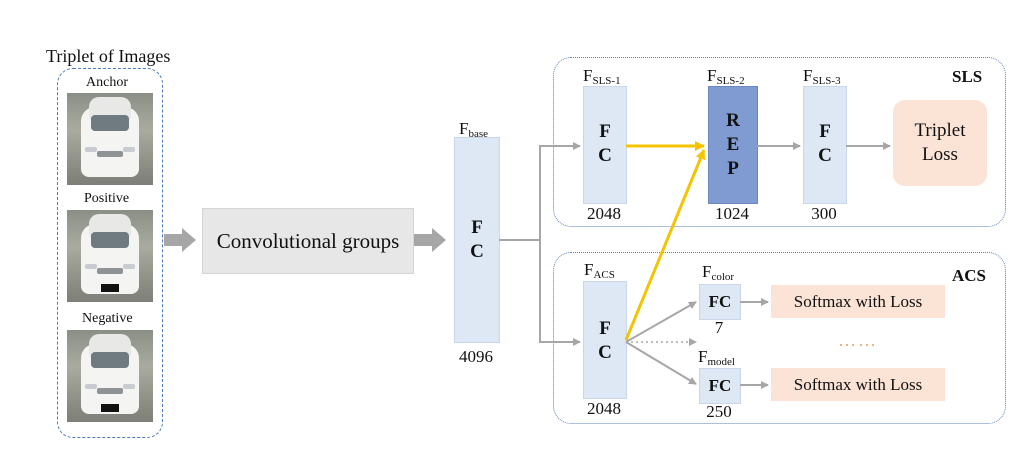 The width and height of the screenshot is (1030, 461). What do you see at coordinates (719, 327) in the screenshot?
I see `color-fc-size: 7` at bounding box center [719, 327].